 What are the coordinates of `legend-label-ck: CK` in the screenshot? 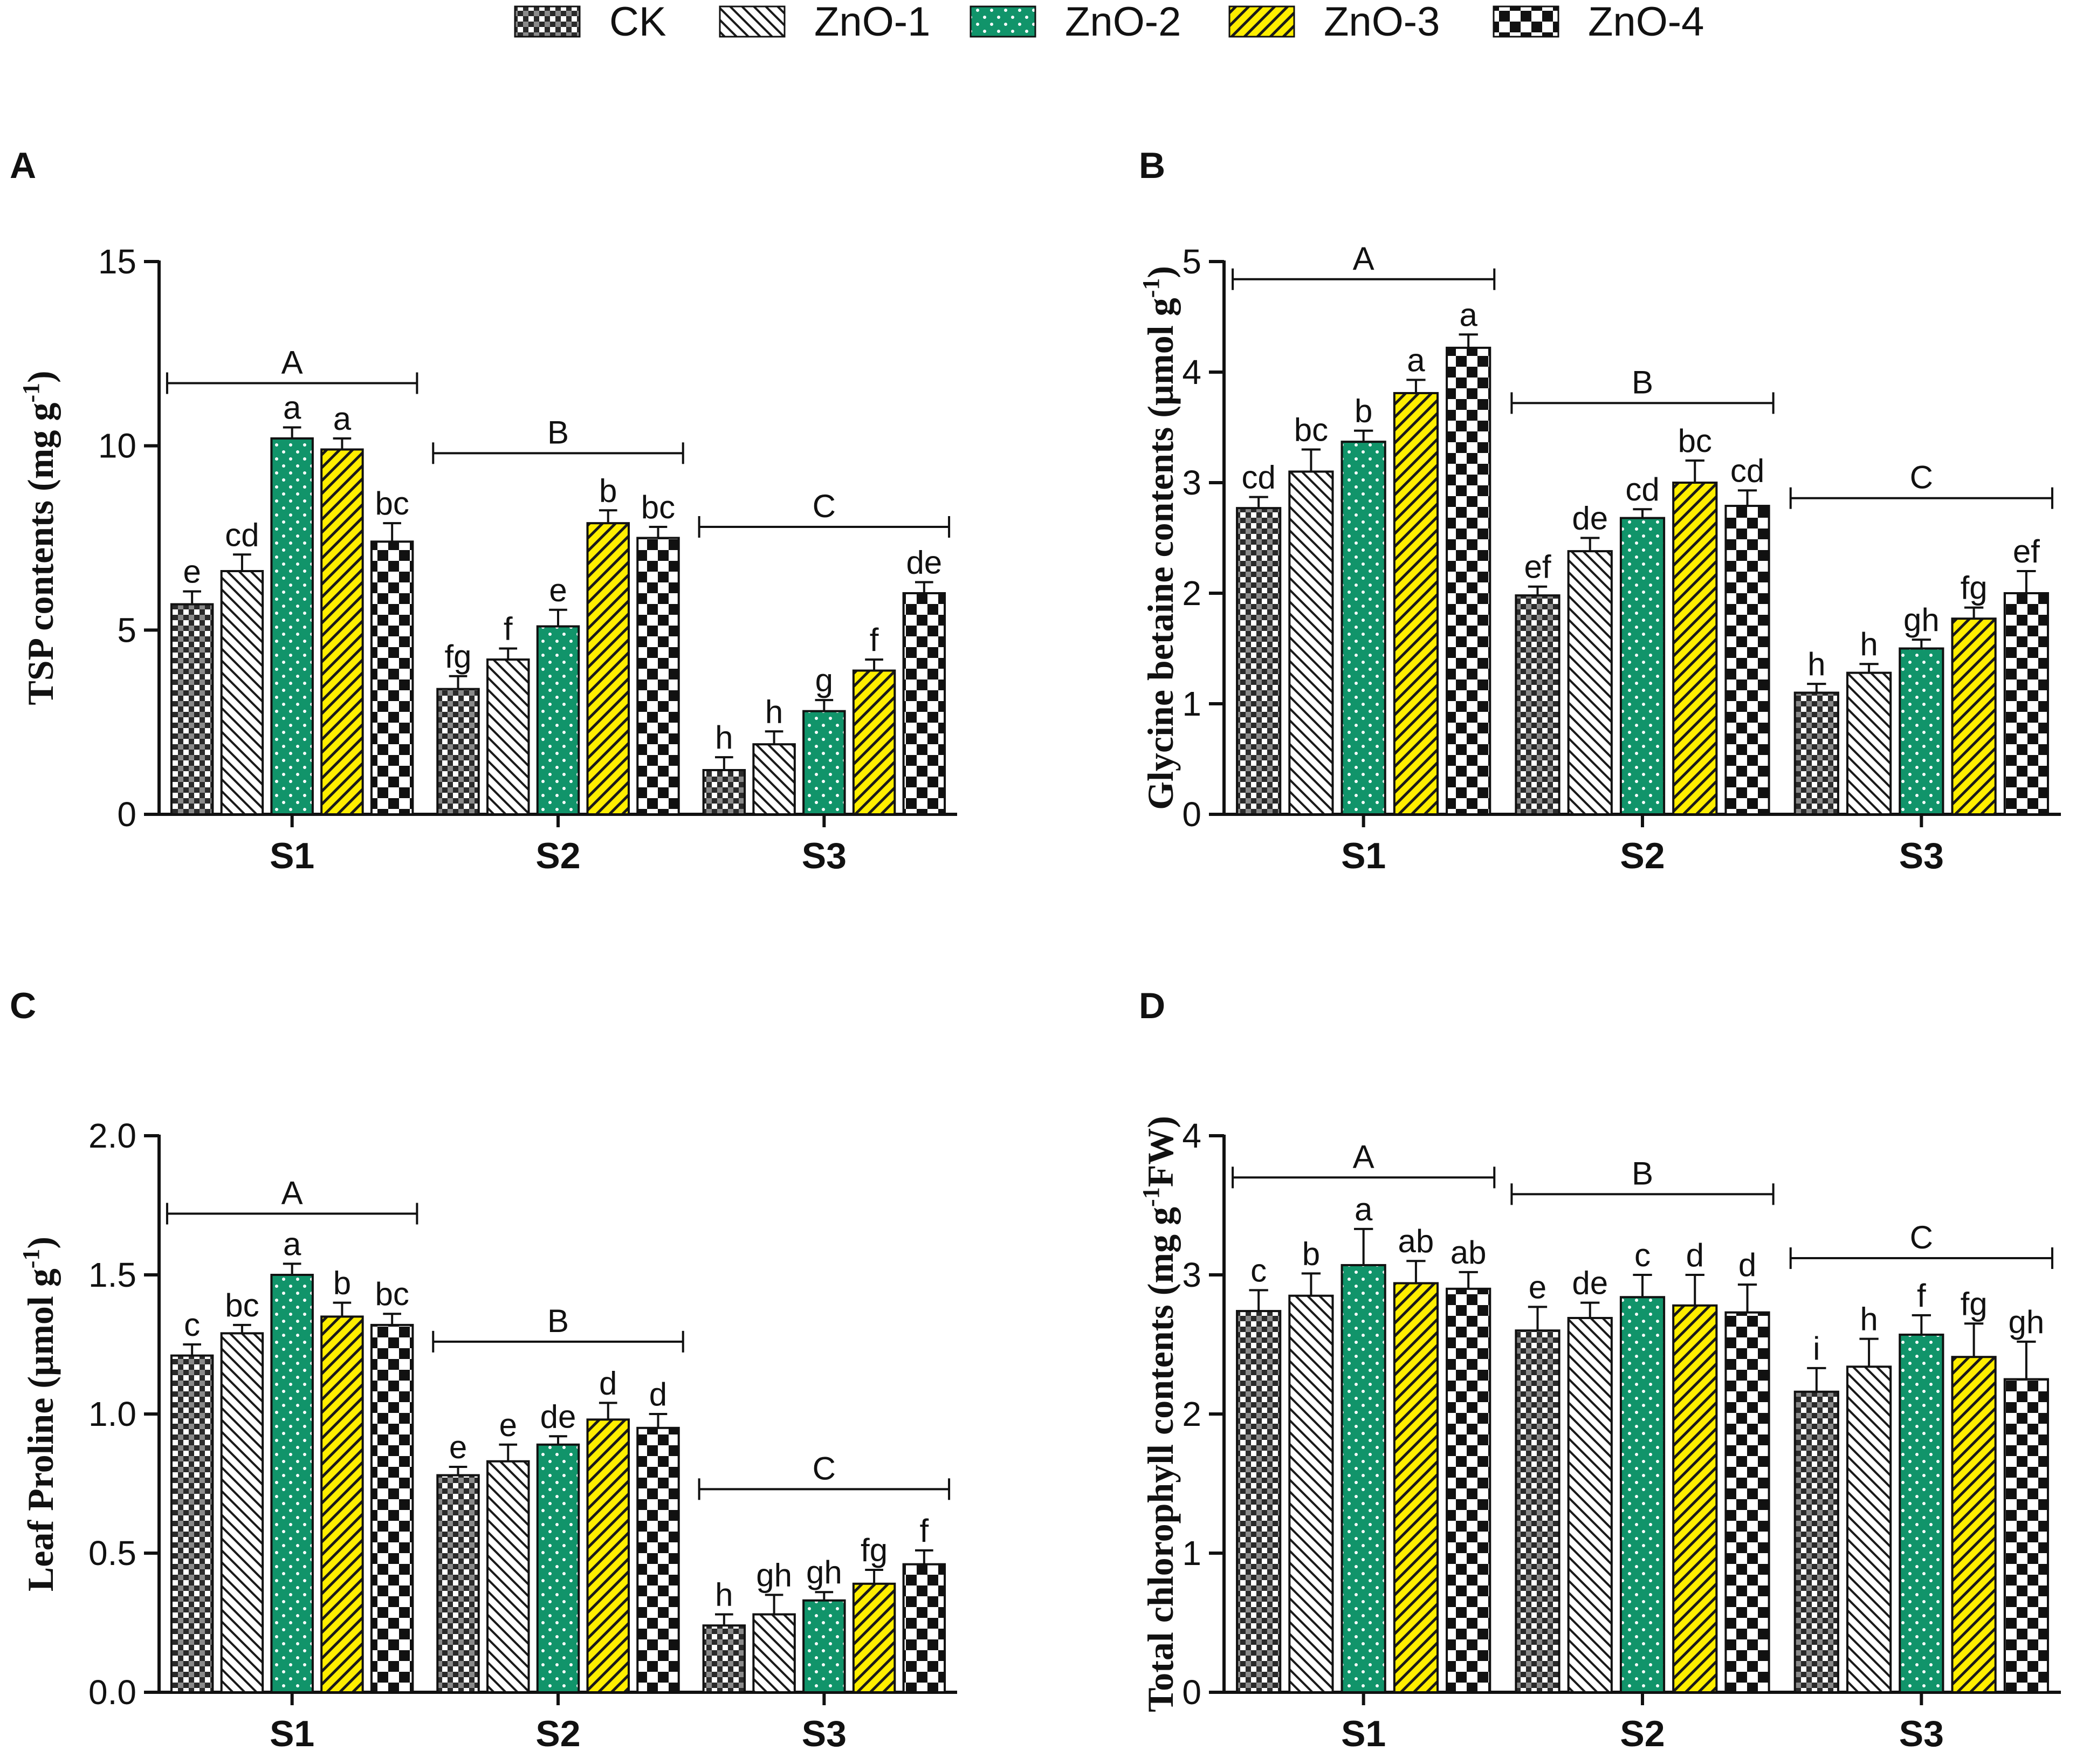 It's located at (637, 22).